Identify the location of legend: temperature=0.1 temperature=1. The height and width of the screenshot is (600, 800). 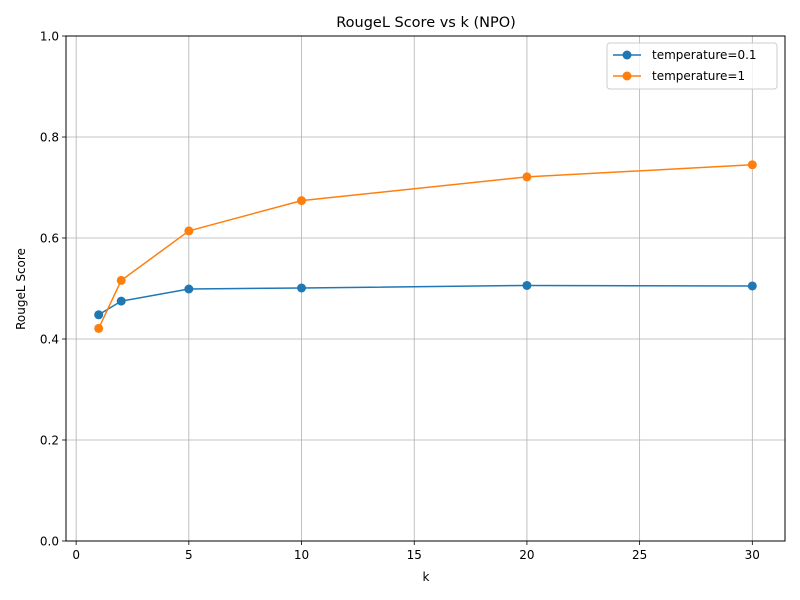
(692, 66).